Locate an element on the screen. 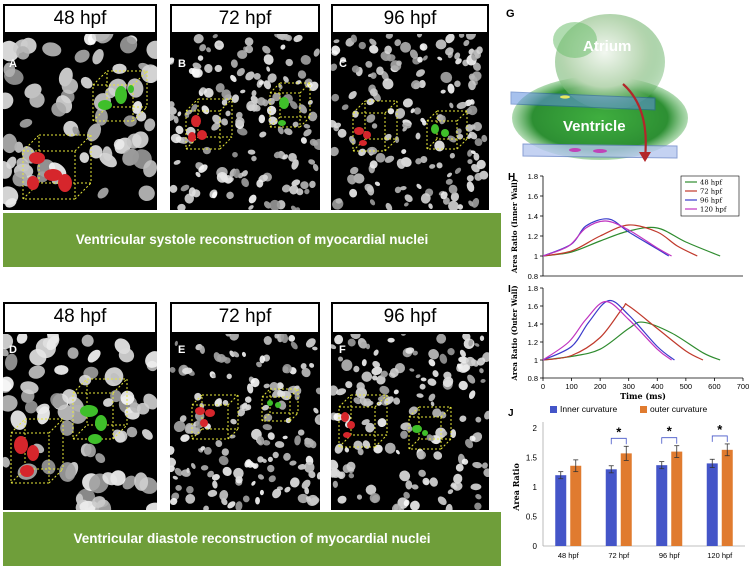 This screenshot has height=575, width=749. ventricle-label: Ventricle is located at coordinates (594, 126).